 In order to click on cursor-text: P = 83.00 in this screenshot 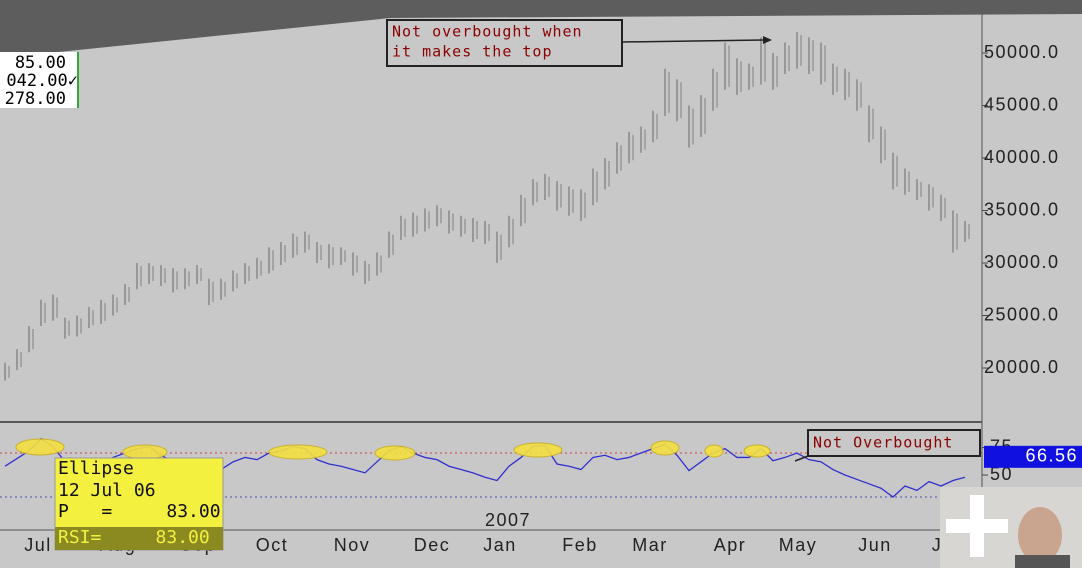, I will do `click(139, 511)`.